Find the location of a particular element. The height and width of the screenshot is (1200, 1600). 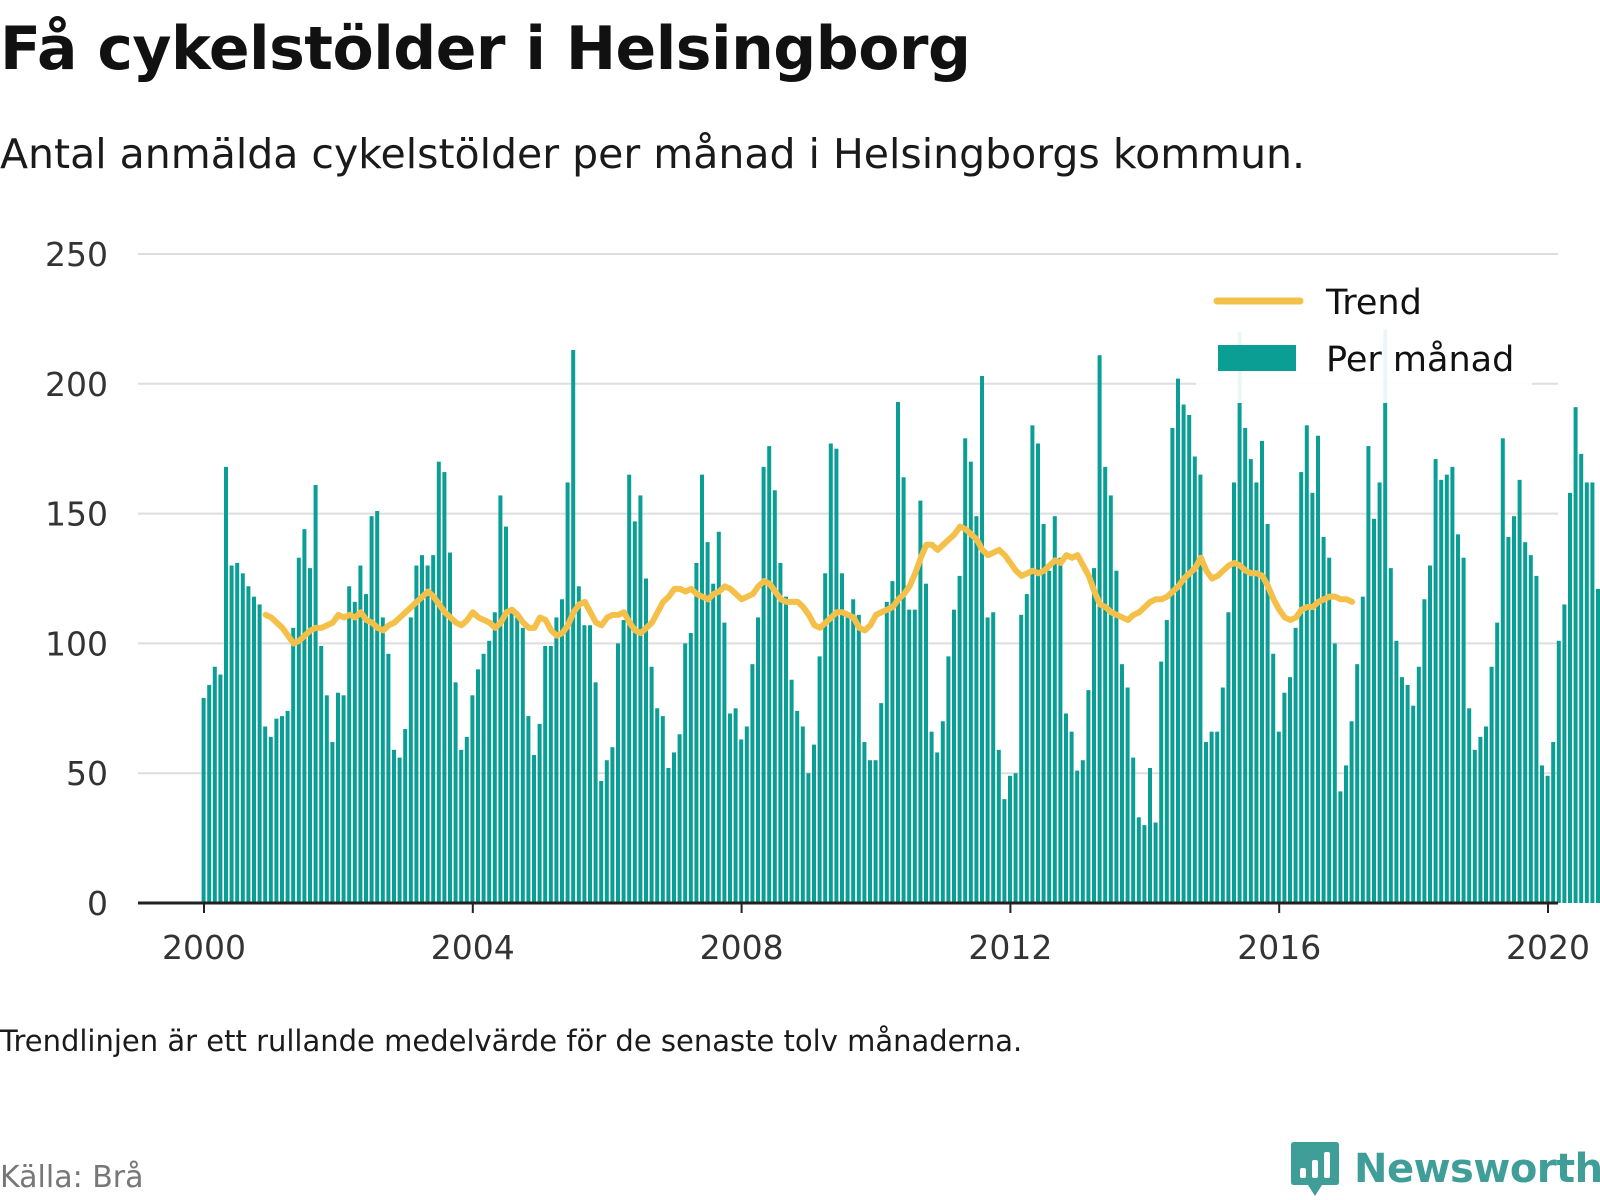

brand-name: Newsworthy is located at coordinates (1477, 1169).